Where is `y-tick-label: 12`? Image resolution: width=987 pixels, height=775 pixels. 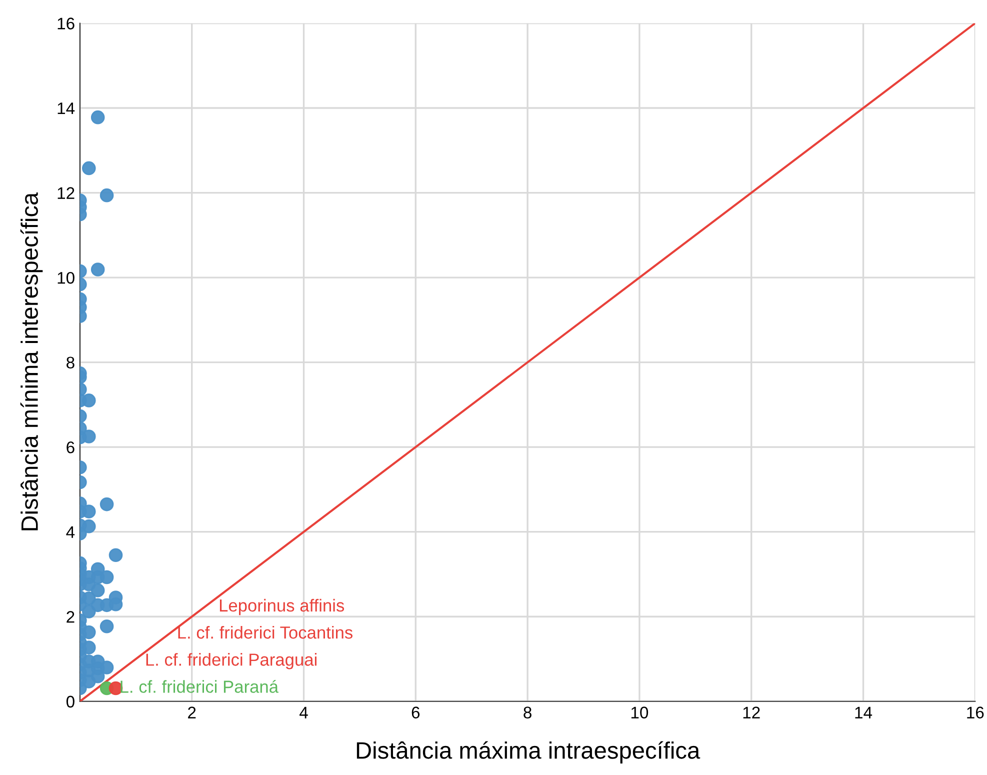
y-tick-label: 12 is located at coordinates (66, 193).